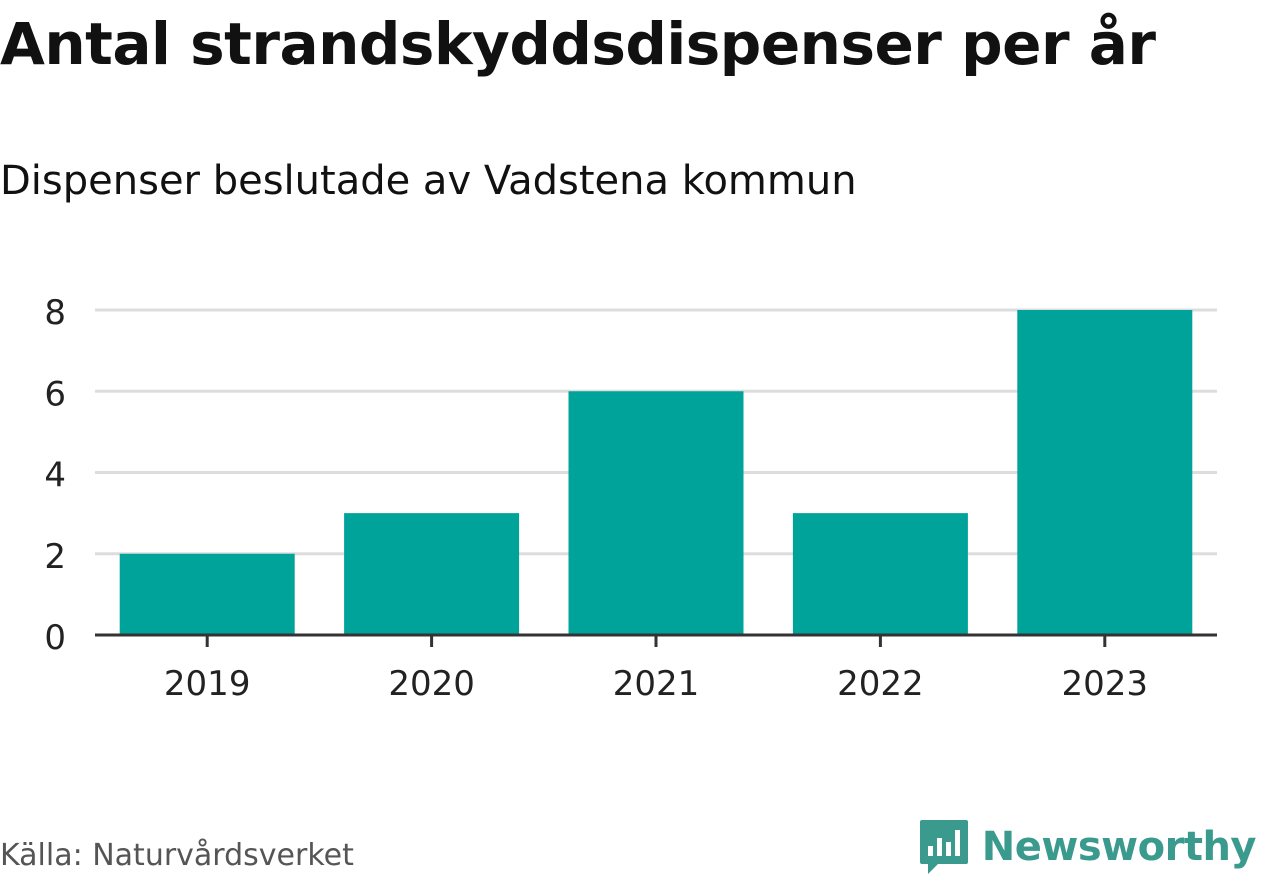 Image resolution: width=1262 pixels, height=879 pixels. What do you see at coordinates (578, 44) in the screenshot?
I see `chart-title: Antal strandskyddsdispenser per år` at bounding box center [578, 44].